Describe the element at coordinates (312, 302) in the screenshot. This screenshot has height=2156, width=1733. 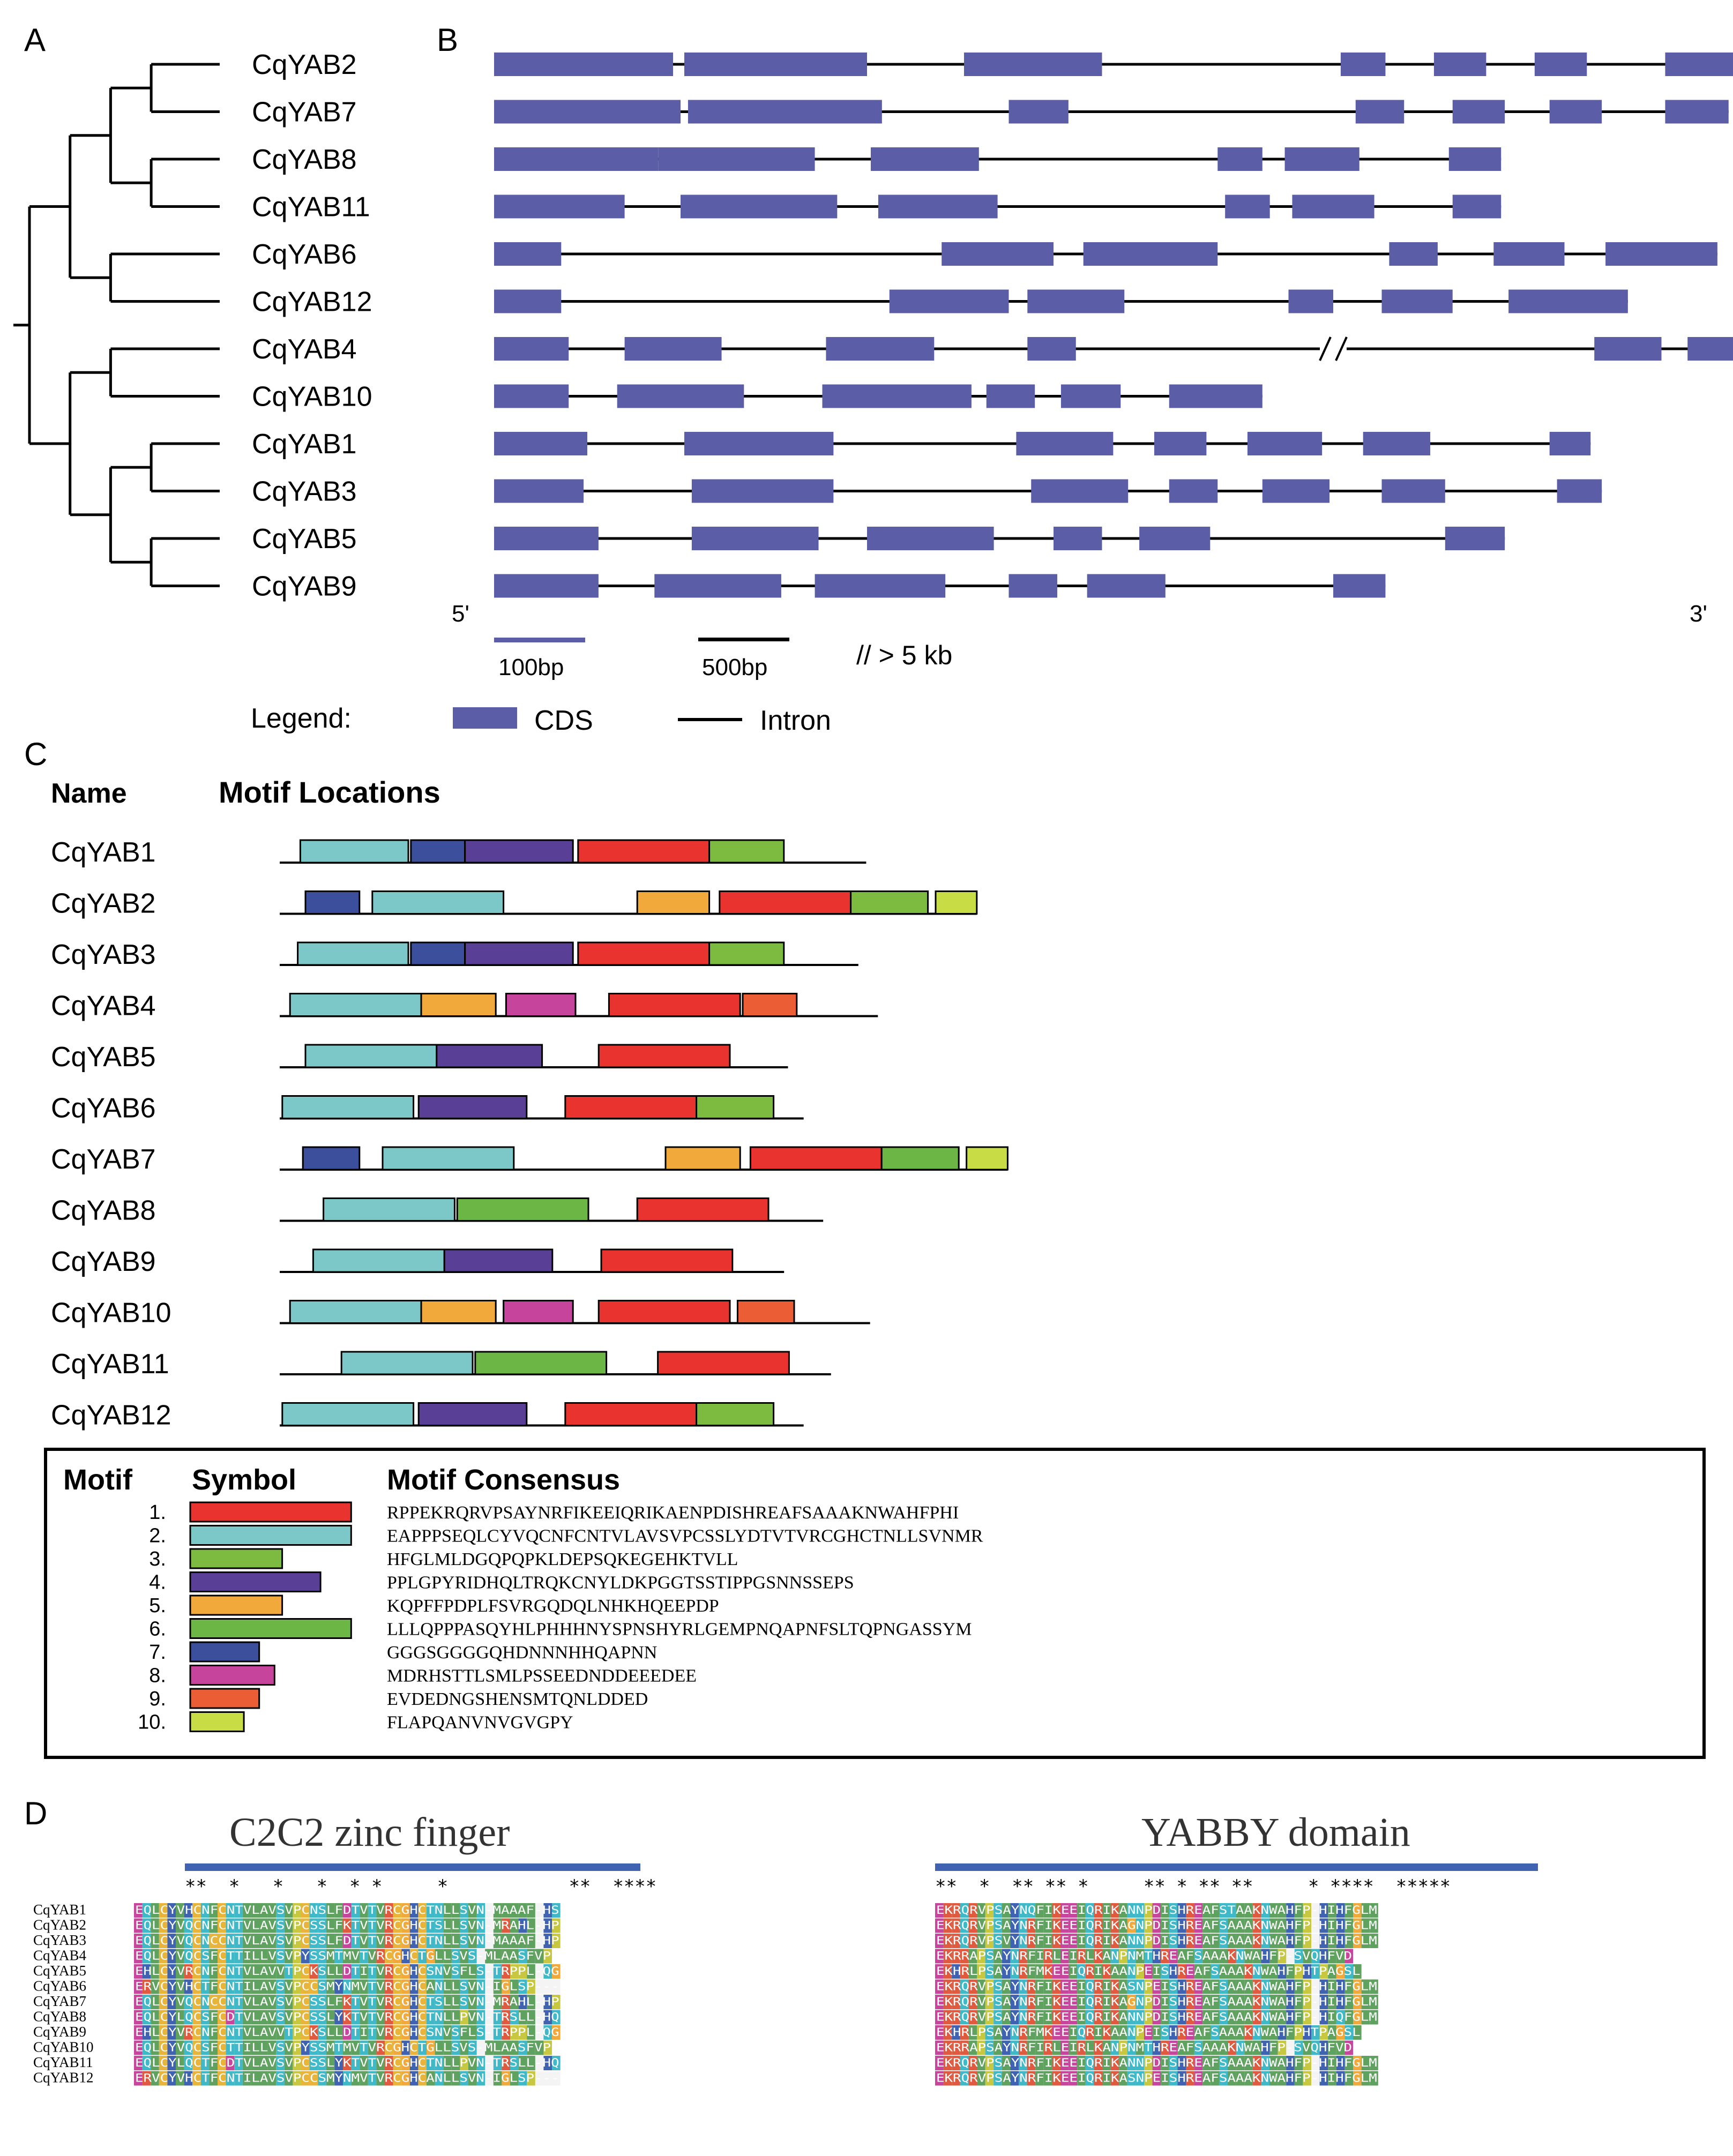
I see `gene-label-cqyab12: CqYAB12` at that location.